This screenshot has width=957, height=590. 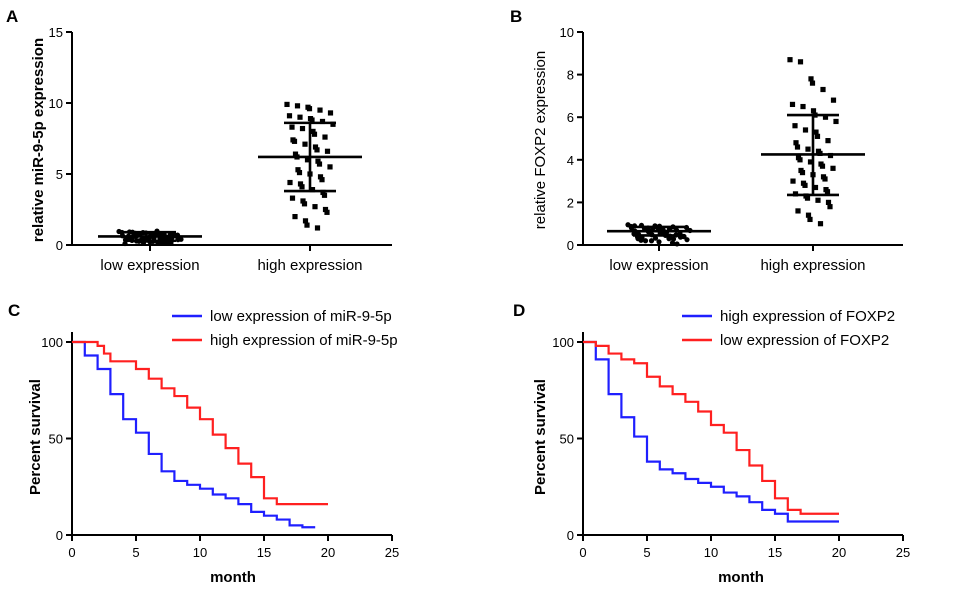 I want to click on panel-a-category-low: low expression, so click(x=149, y=265).